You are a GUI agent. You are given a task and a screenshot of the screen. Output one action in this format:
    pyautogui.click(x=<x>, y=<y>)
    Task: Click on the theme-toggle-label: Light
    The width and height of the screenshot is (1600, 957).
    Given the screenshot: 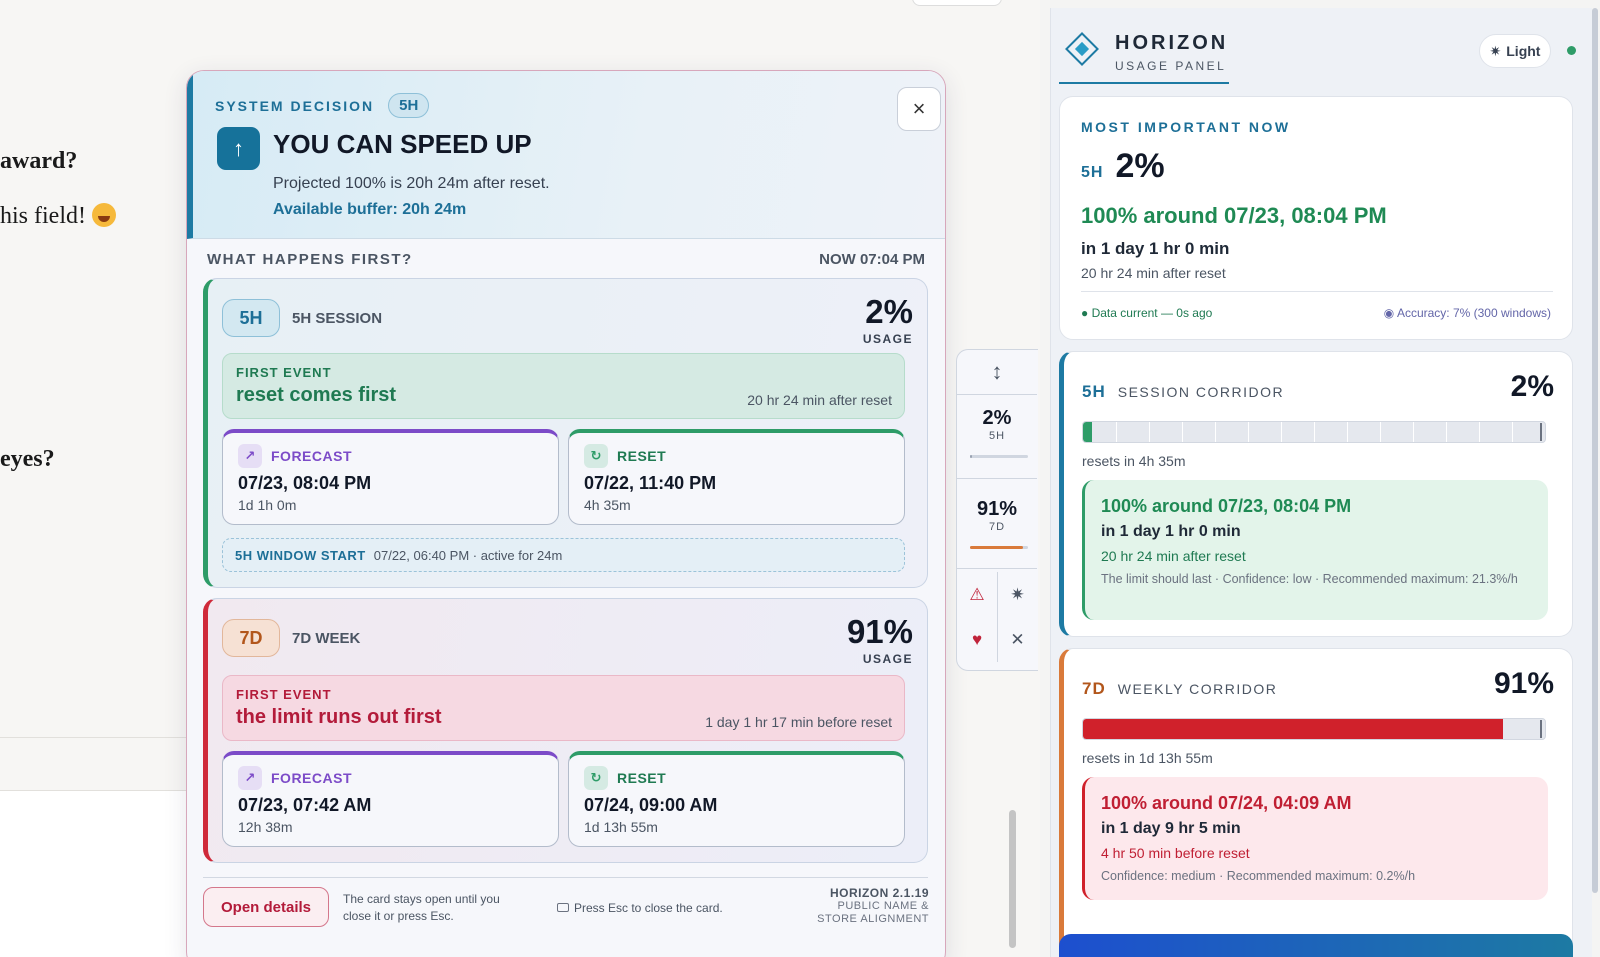 What is the action you would take?
    pyautogui.click(x=1523, y=51)
    